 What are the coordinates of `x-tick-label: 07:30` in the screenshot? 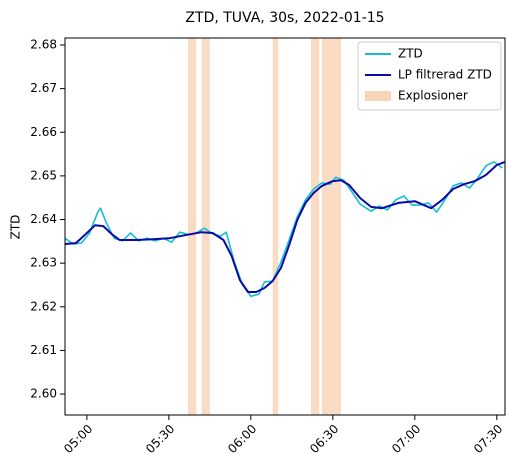 It's located at (488, 439).